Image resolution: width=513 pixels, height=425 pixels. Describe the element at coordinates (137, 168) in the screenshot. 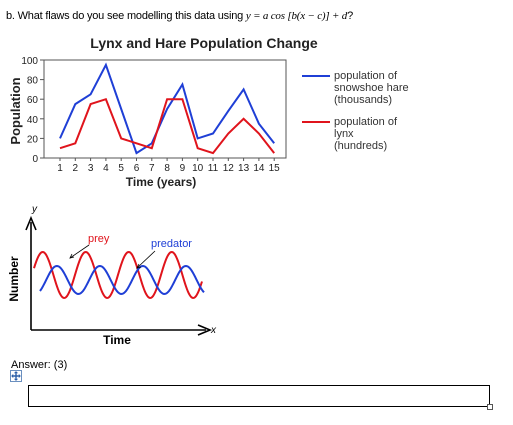

I see `x-tick-label: 6` at that location.